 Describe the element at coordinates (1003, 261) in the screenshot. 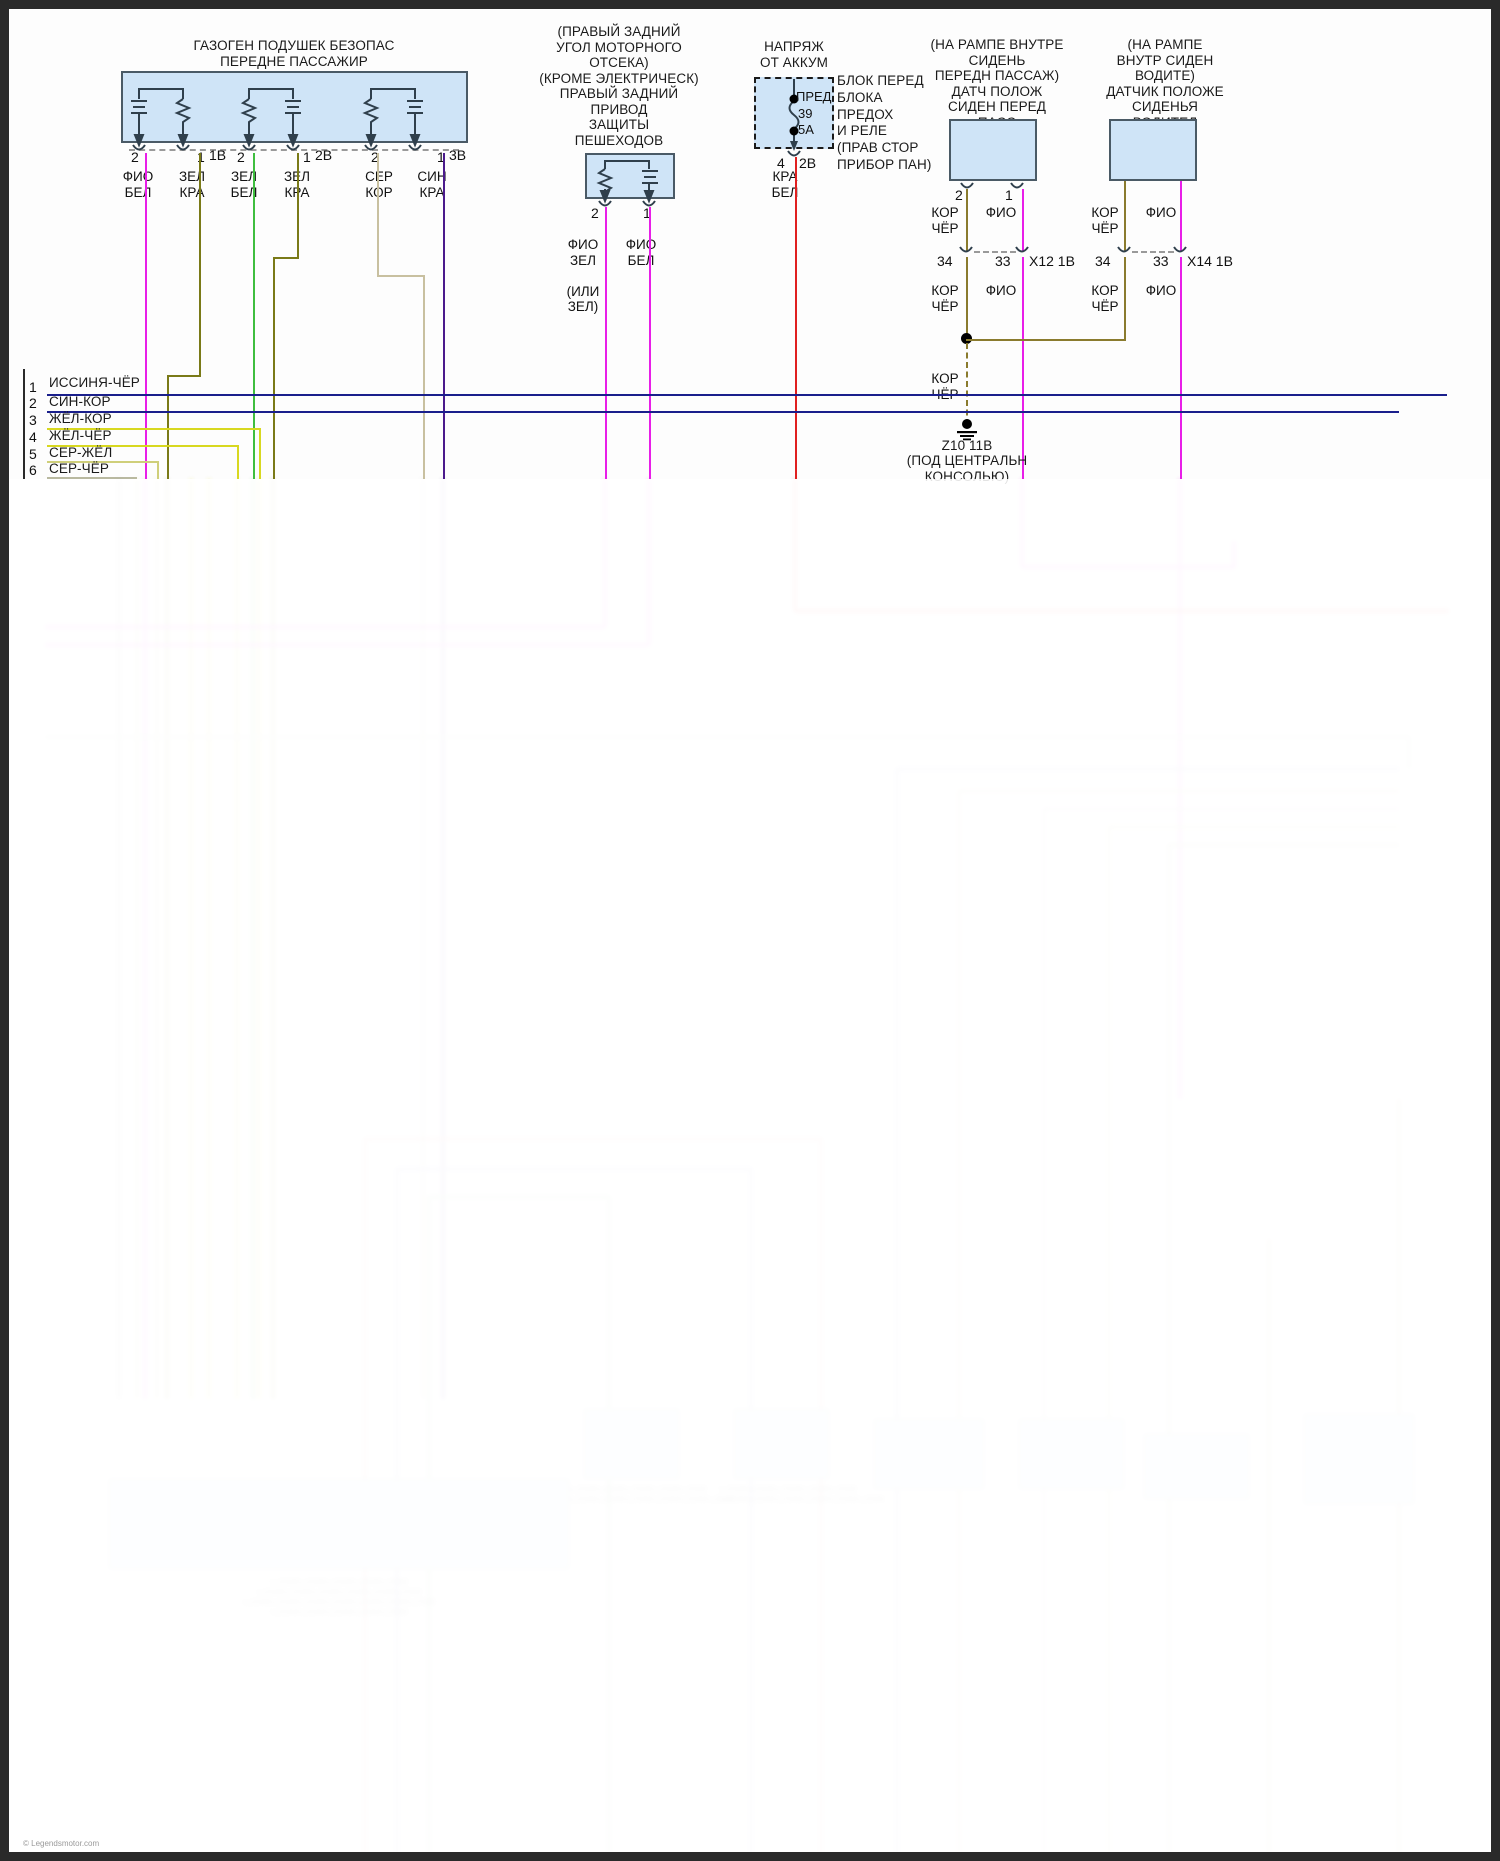

I see `x12-pin-33: 33` at that location.